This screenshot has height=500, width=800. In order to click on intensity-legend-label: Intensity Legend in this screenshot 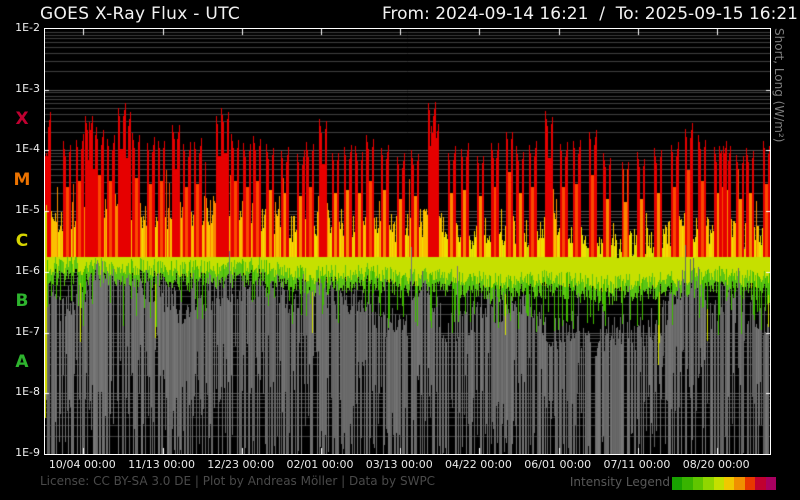, I will do `click(619, 482)`.